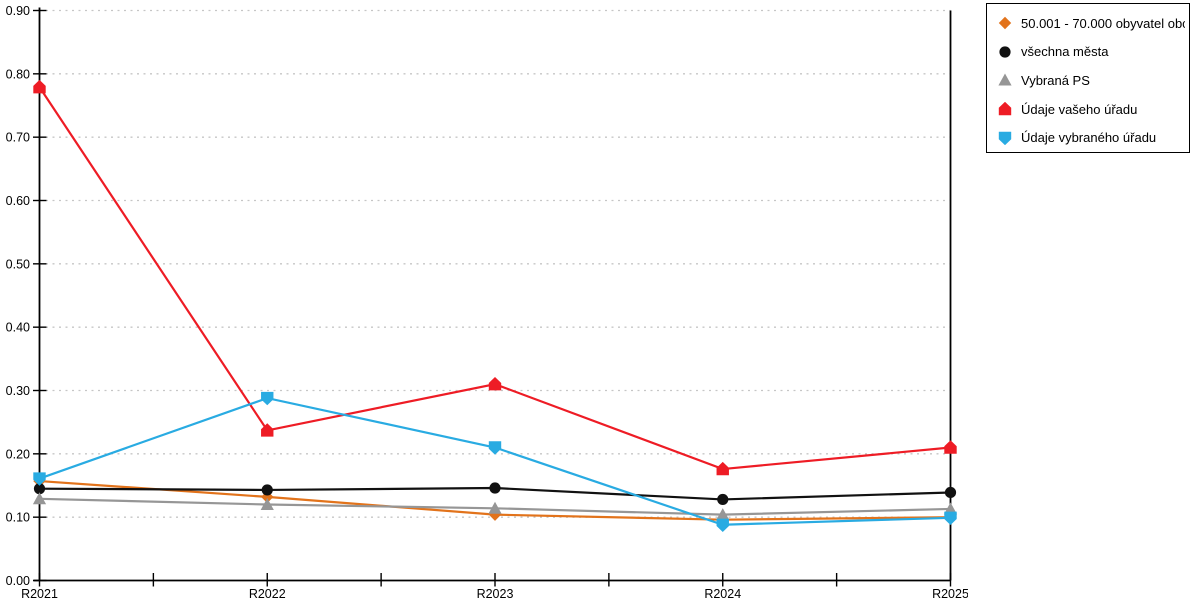 This screenshot has height=600, width=1200. Describe the element at coordinates (1089, 138) in the screenshot. I see `legend-label: Údaje vybraného úřadu` at that location.